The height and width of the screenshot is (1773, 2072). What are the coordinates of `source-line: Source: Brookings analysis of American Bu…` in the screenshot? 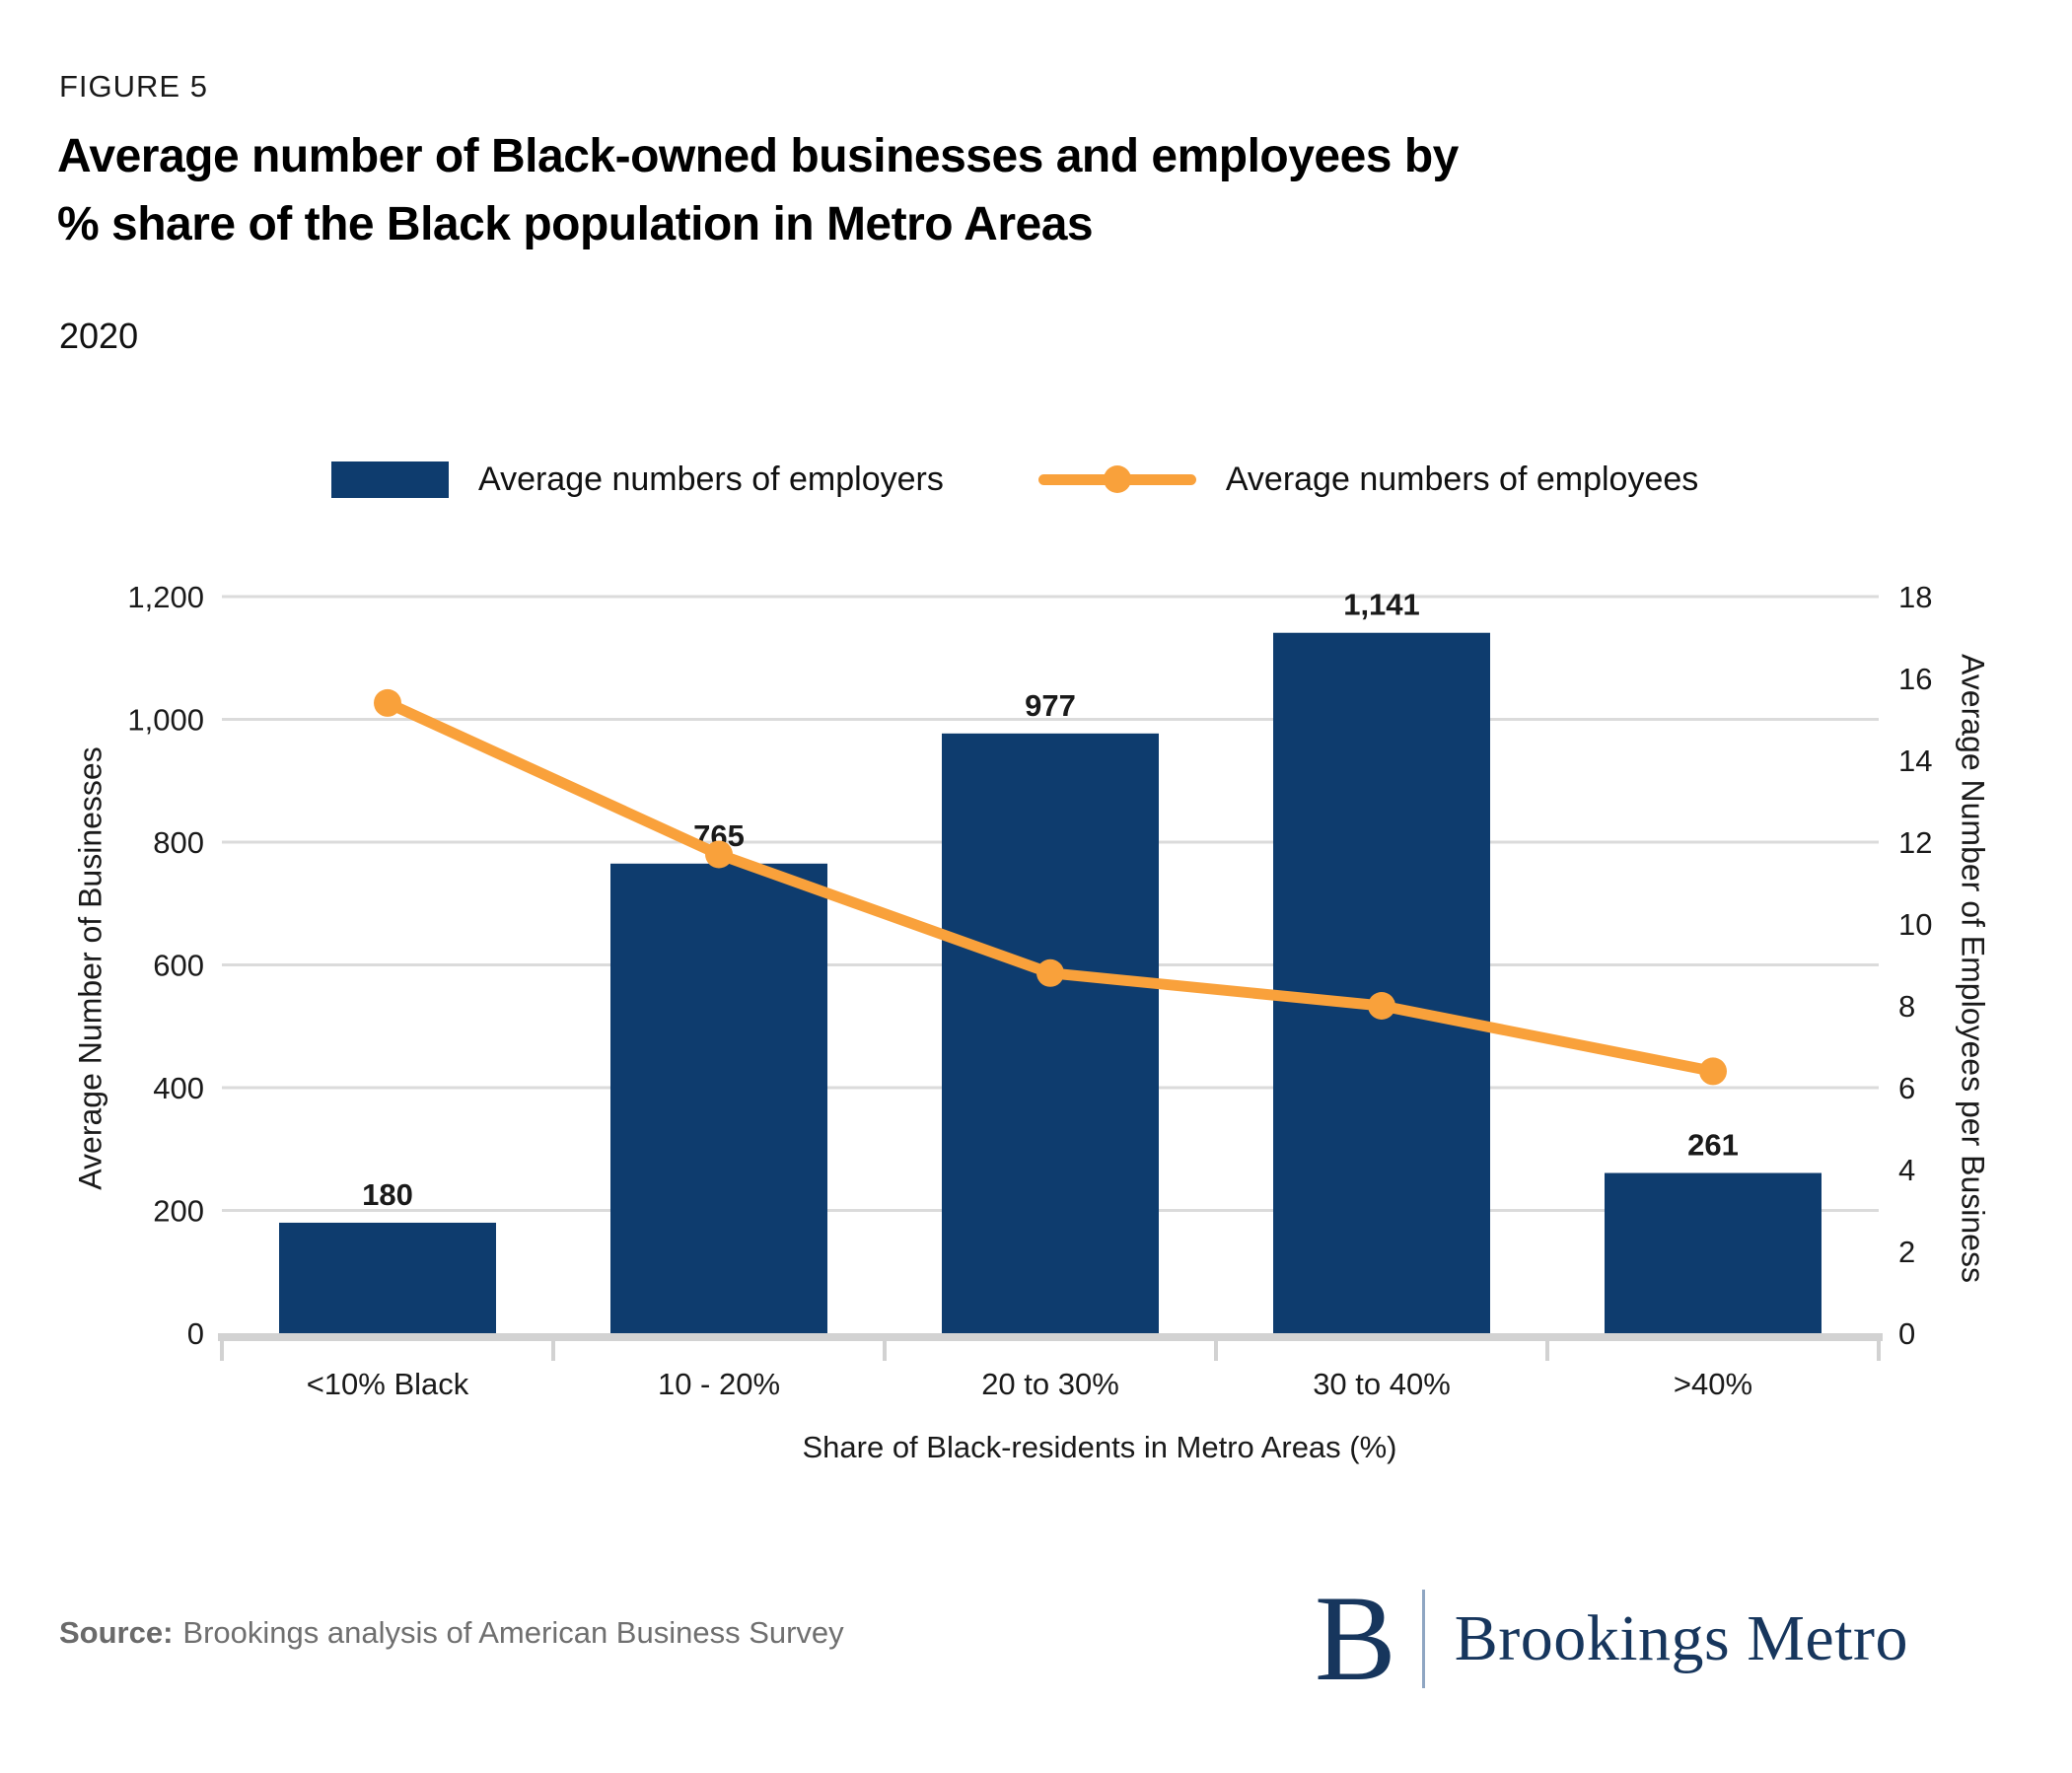 It's located at (451, 1633).